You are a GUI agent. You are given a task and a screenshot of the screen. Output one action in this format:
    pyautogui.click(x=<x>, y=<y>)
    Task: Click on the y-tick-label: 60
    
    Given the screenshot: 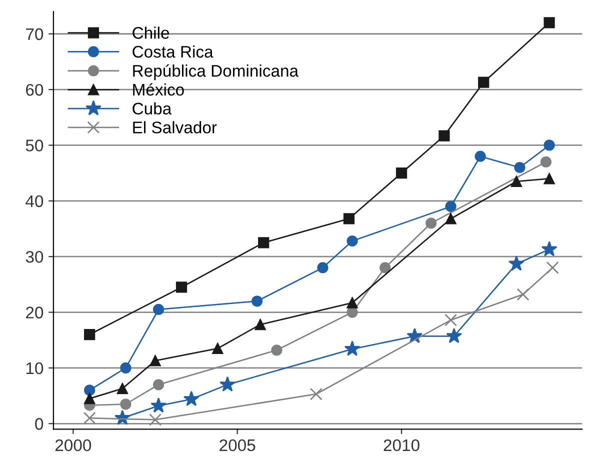 What is the action you would take?
    pyautogui.click(x=35, y=90)
    